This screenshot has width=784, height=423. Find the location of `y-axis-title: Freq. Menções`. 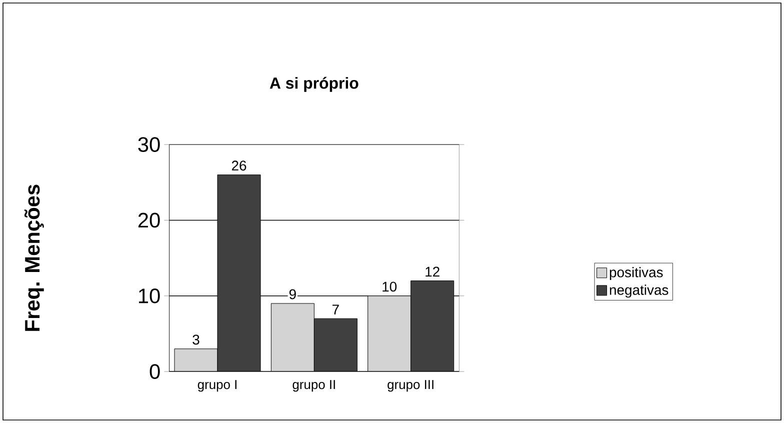

y-axis-title: Freq. Menções is located at coordinates (34, 257).